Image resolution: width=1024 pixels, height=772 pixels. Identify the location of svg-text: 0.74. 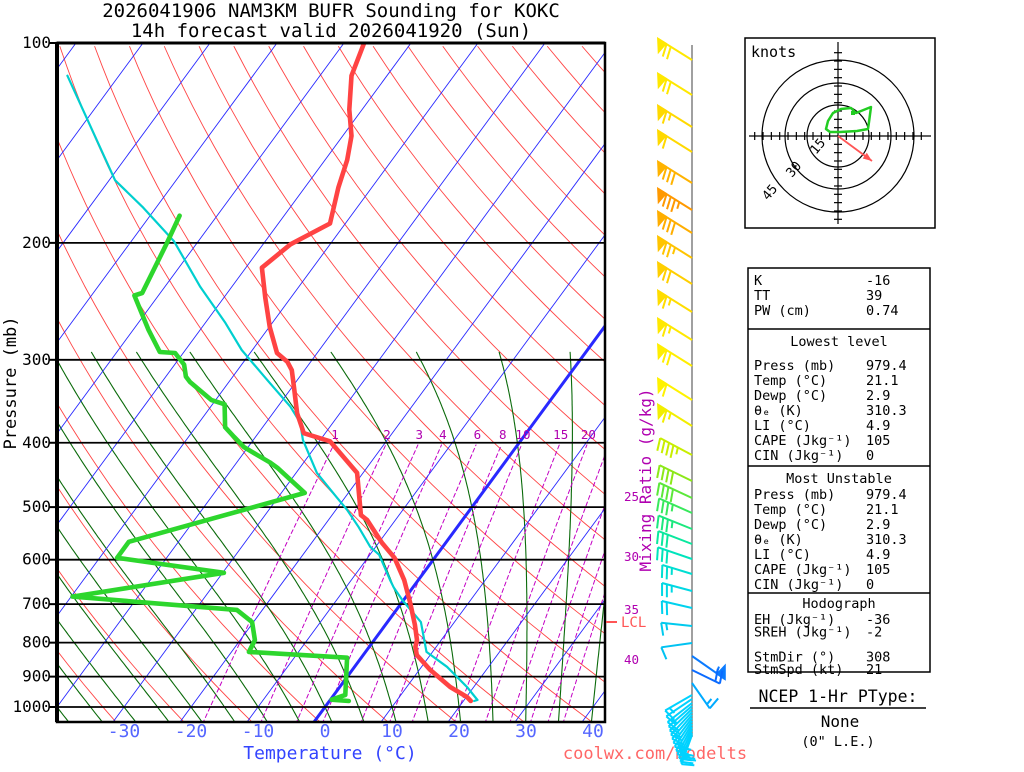
(882, 311).